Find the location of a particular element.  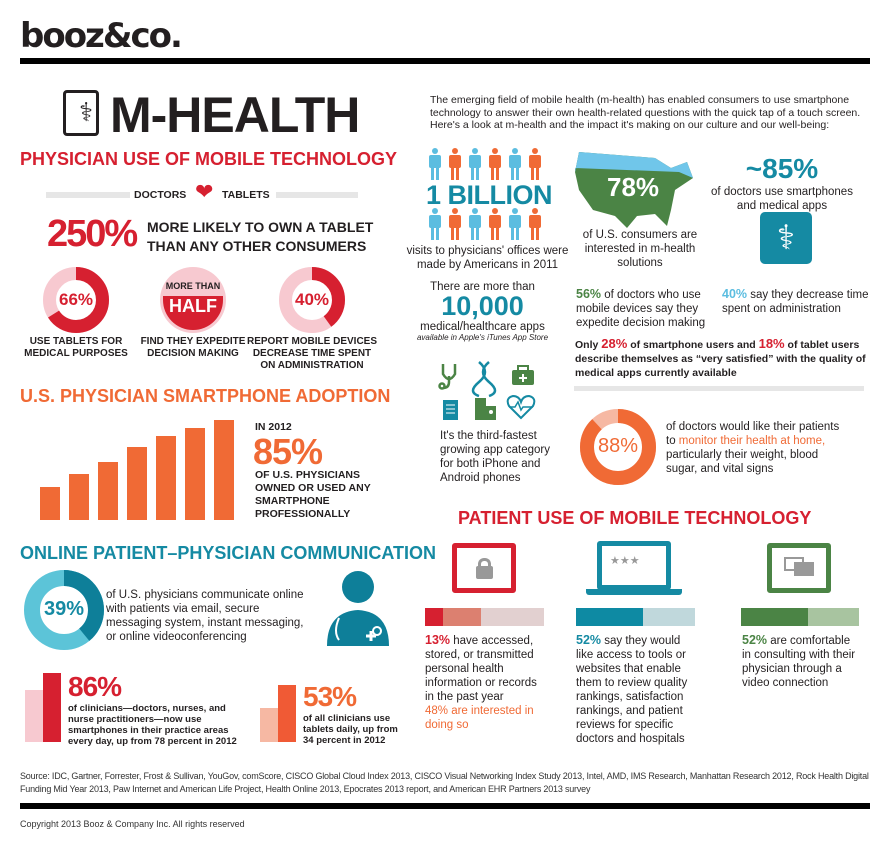

medical-kit-icon is located at coordinates (523, 375).